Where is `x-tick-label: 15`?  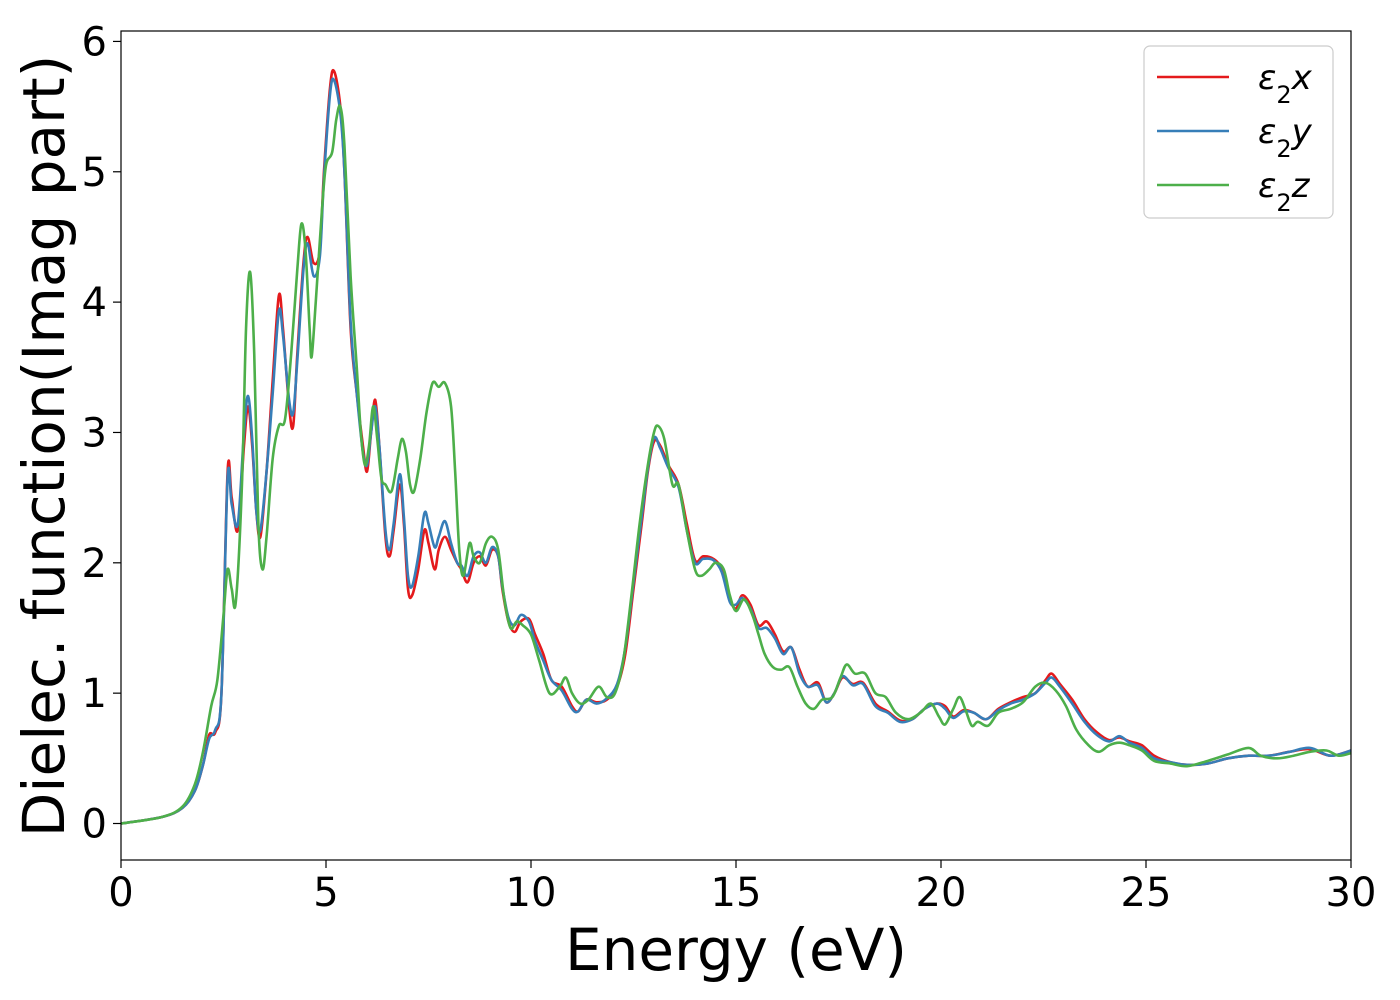 x-tick-label: 15 is located at coordinates (736, 893).